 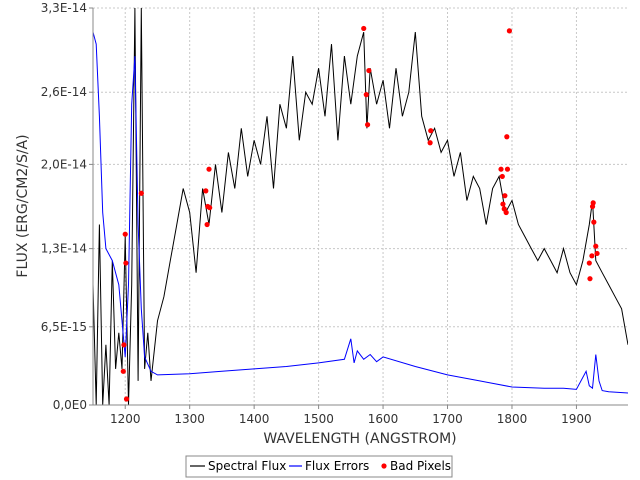 I want to click on y-tick-label: 1,3E-14, so click(x=64, y=249).